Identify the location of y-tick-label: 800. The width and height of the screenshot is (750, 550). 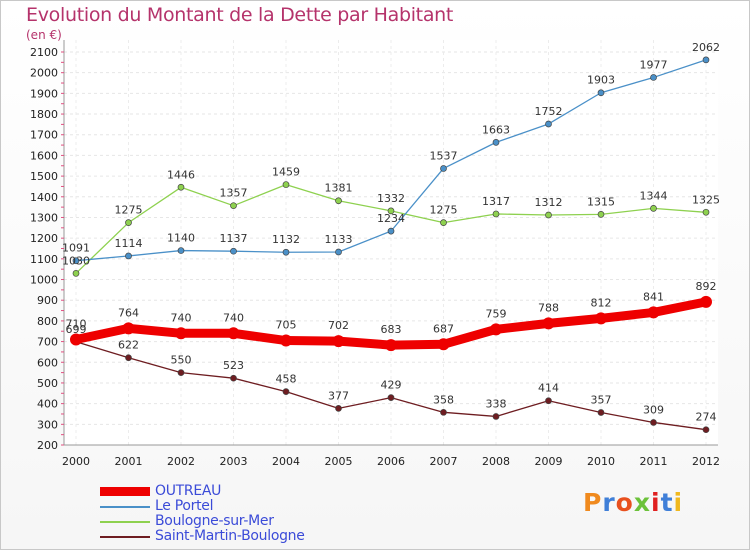
(47, 321).